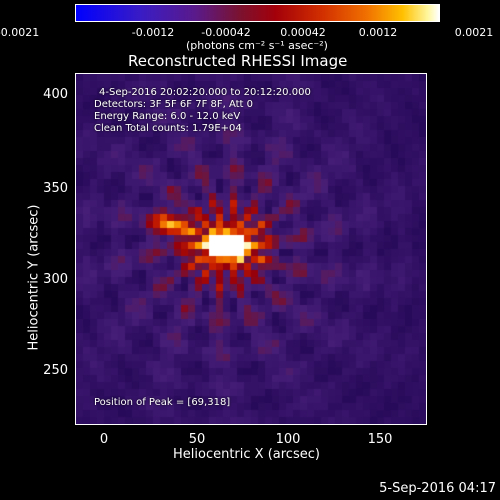  What do you see at coordinates (167, 116) in the screenshot?
I see `info-energy-range: Energy Range: 6.0 - 12.0 keV` at bounding box center [167, 116].